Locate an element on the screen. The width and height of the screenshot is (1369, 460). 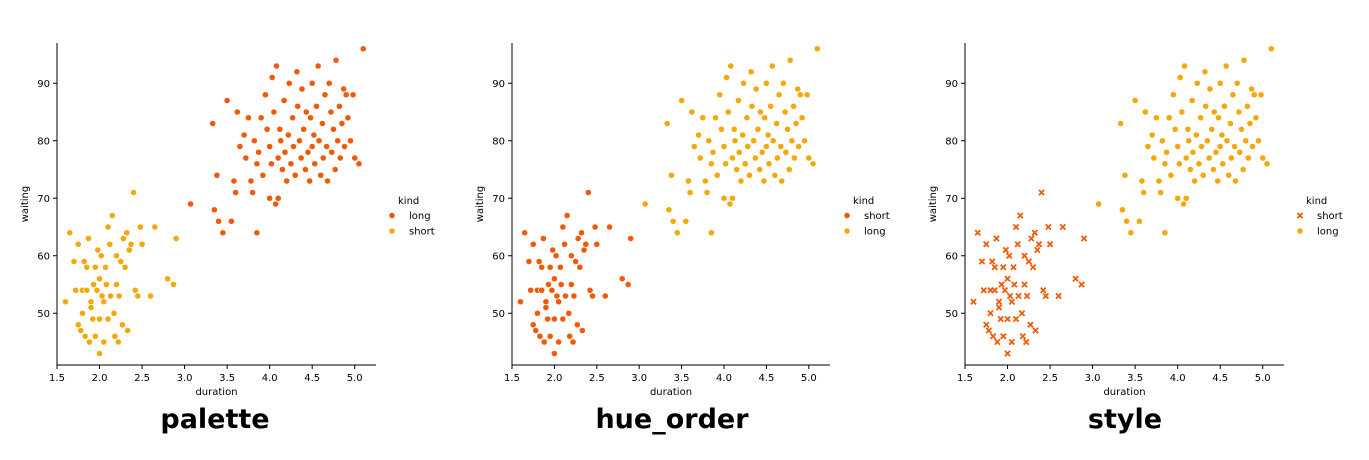
y-tick-label: 60 is located at coordinates (498, 256).